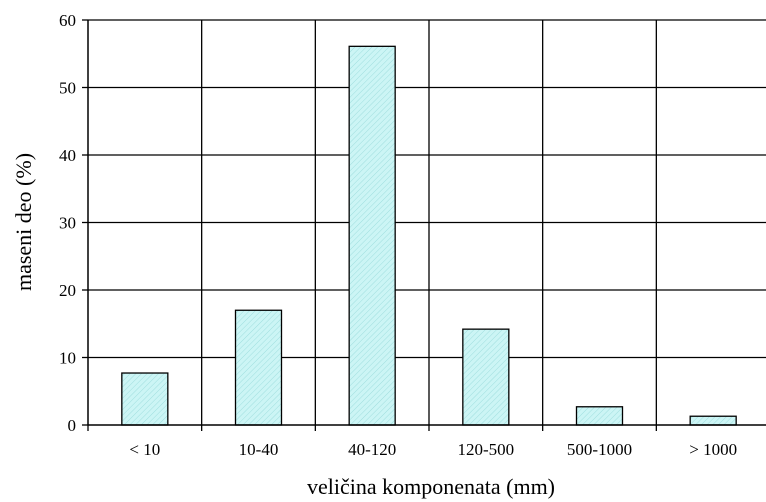 This screenshot has height=502, width=766. Describe the element at coordinates (259, 449) in the screenshot. I see `x-tick-label: 10-40` at that location.